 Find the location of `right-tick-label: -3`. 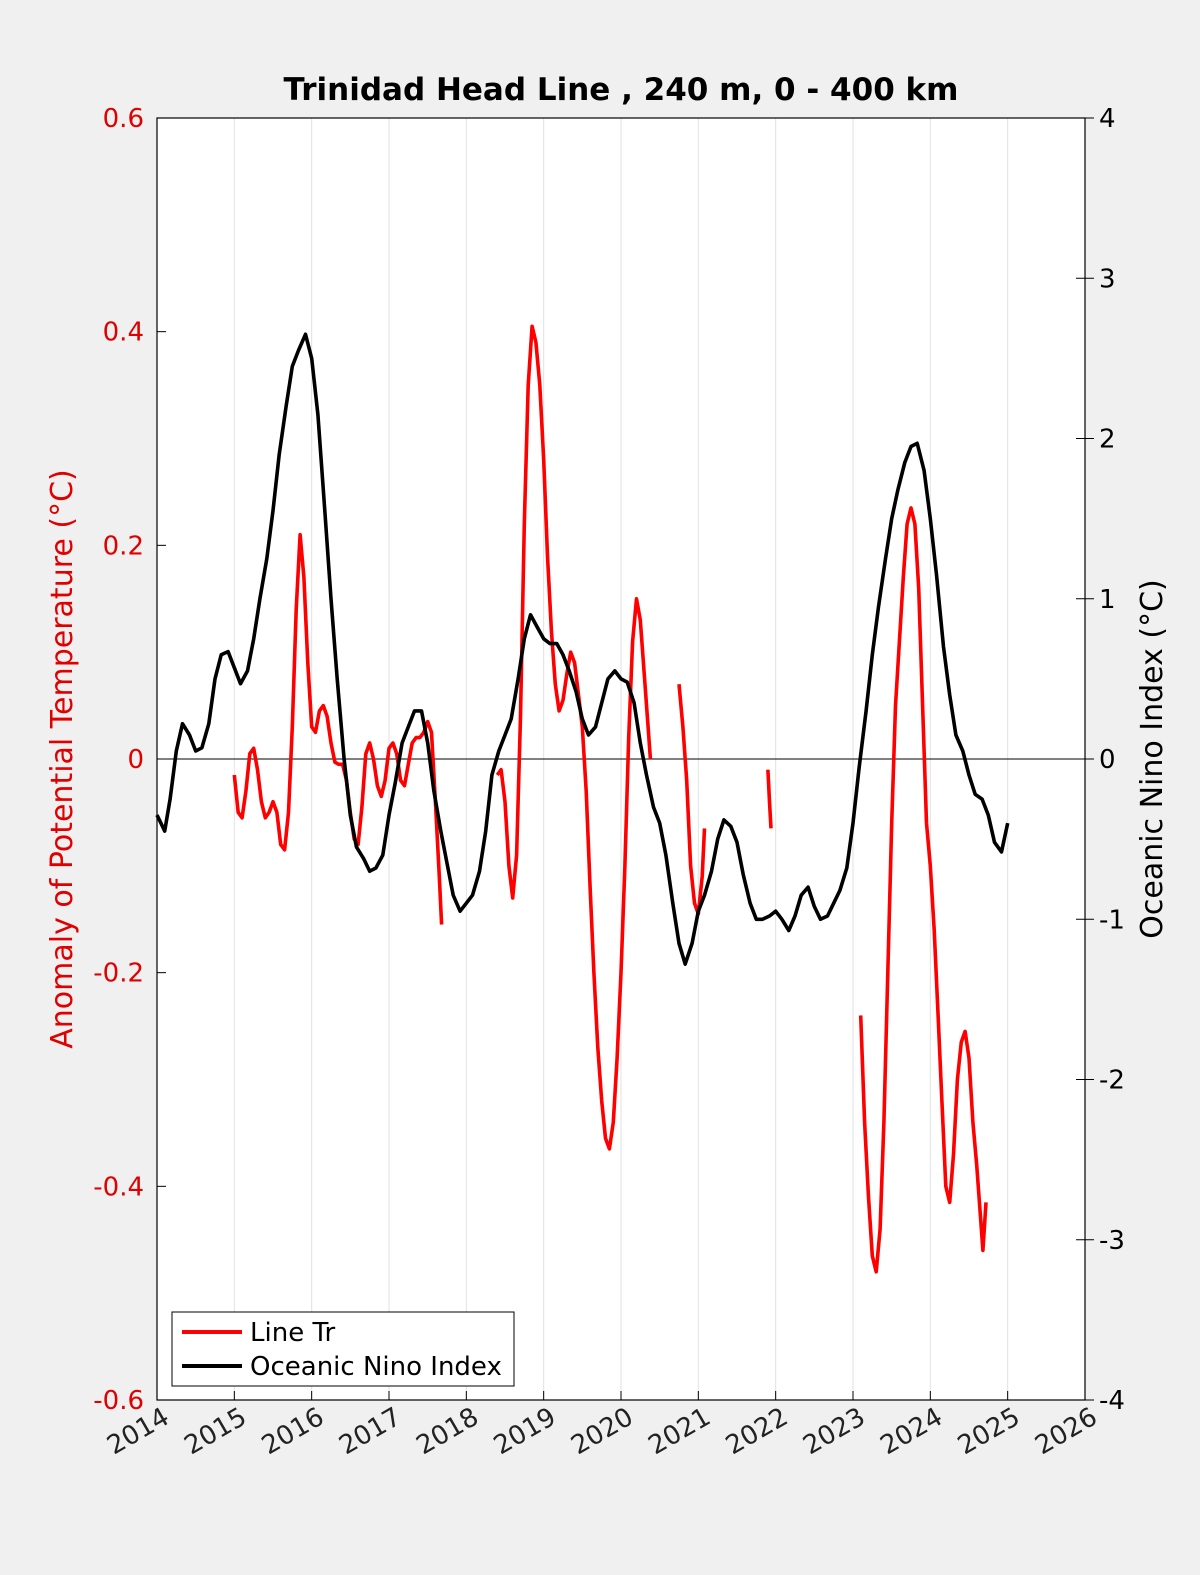

right-tick-label: -3 is located at coordinates (1112, 1241).